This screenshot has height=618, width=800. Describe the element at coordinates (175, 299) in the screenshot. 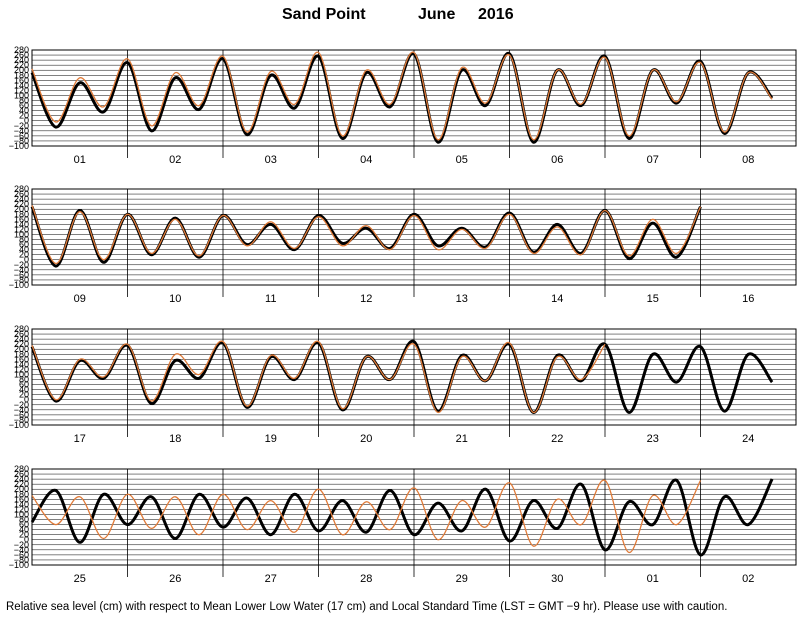

I see `day-label: 10` at that location.